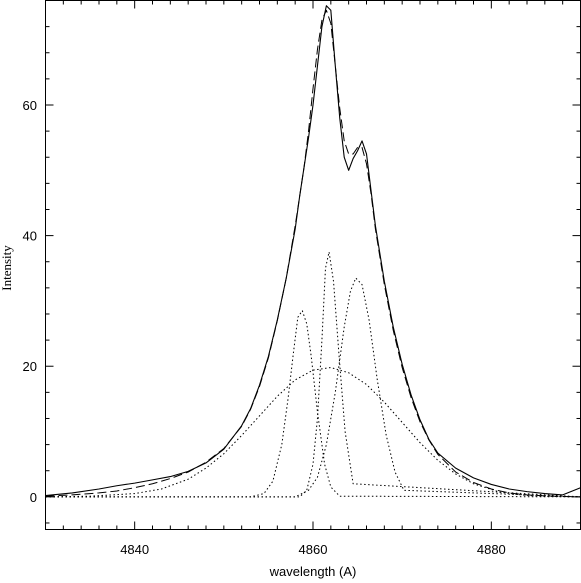  I want to click on y-tick-label: 40, so click(30, 236).